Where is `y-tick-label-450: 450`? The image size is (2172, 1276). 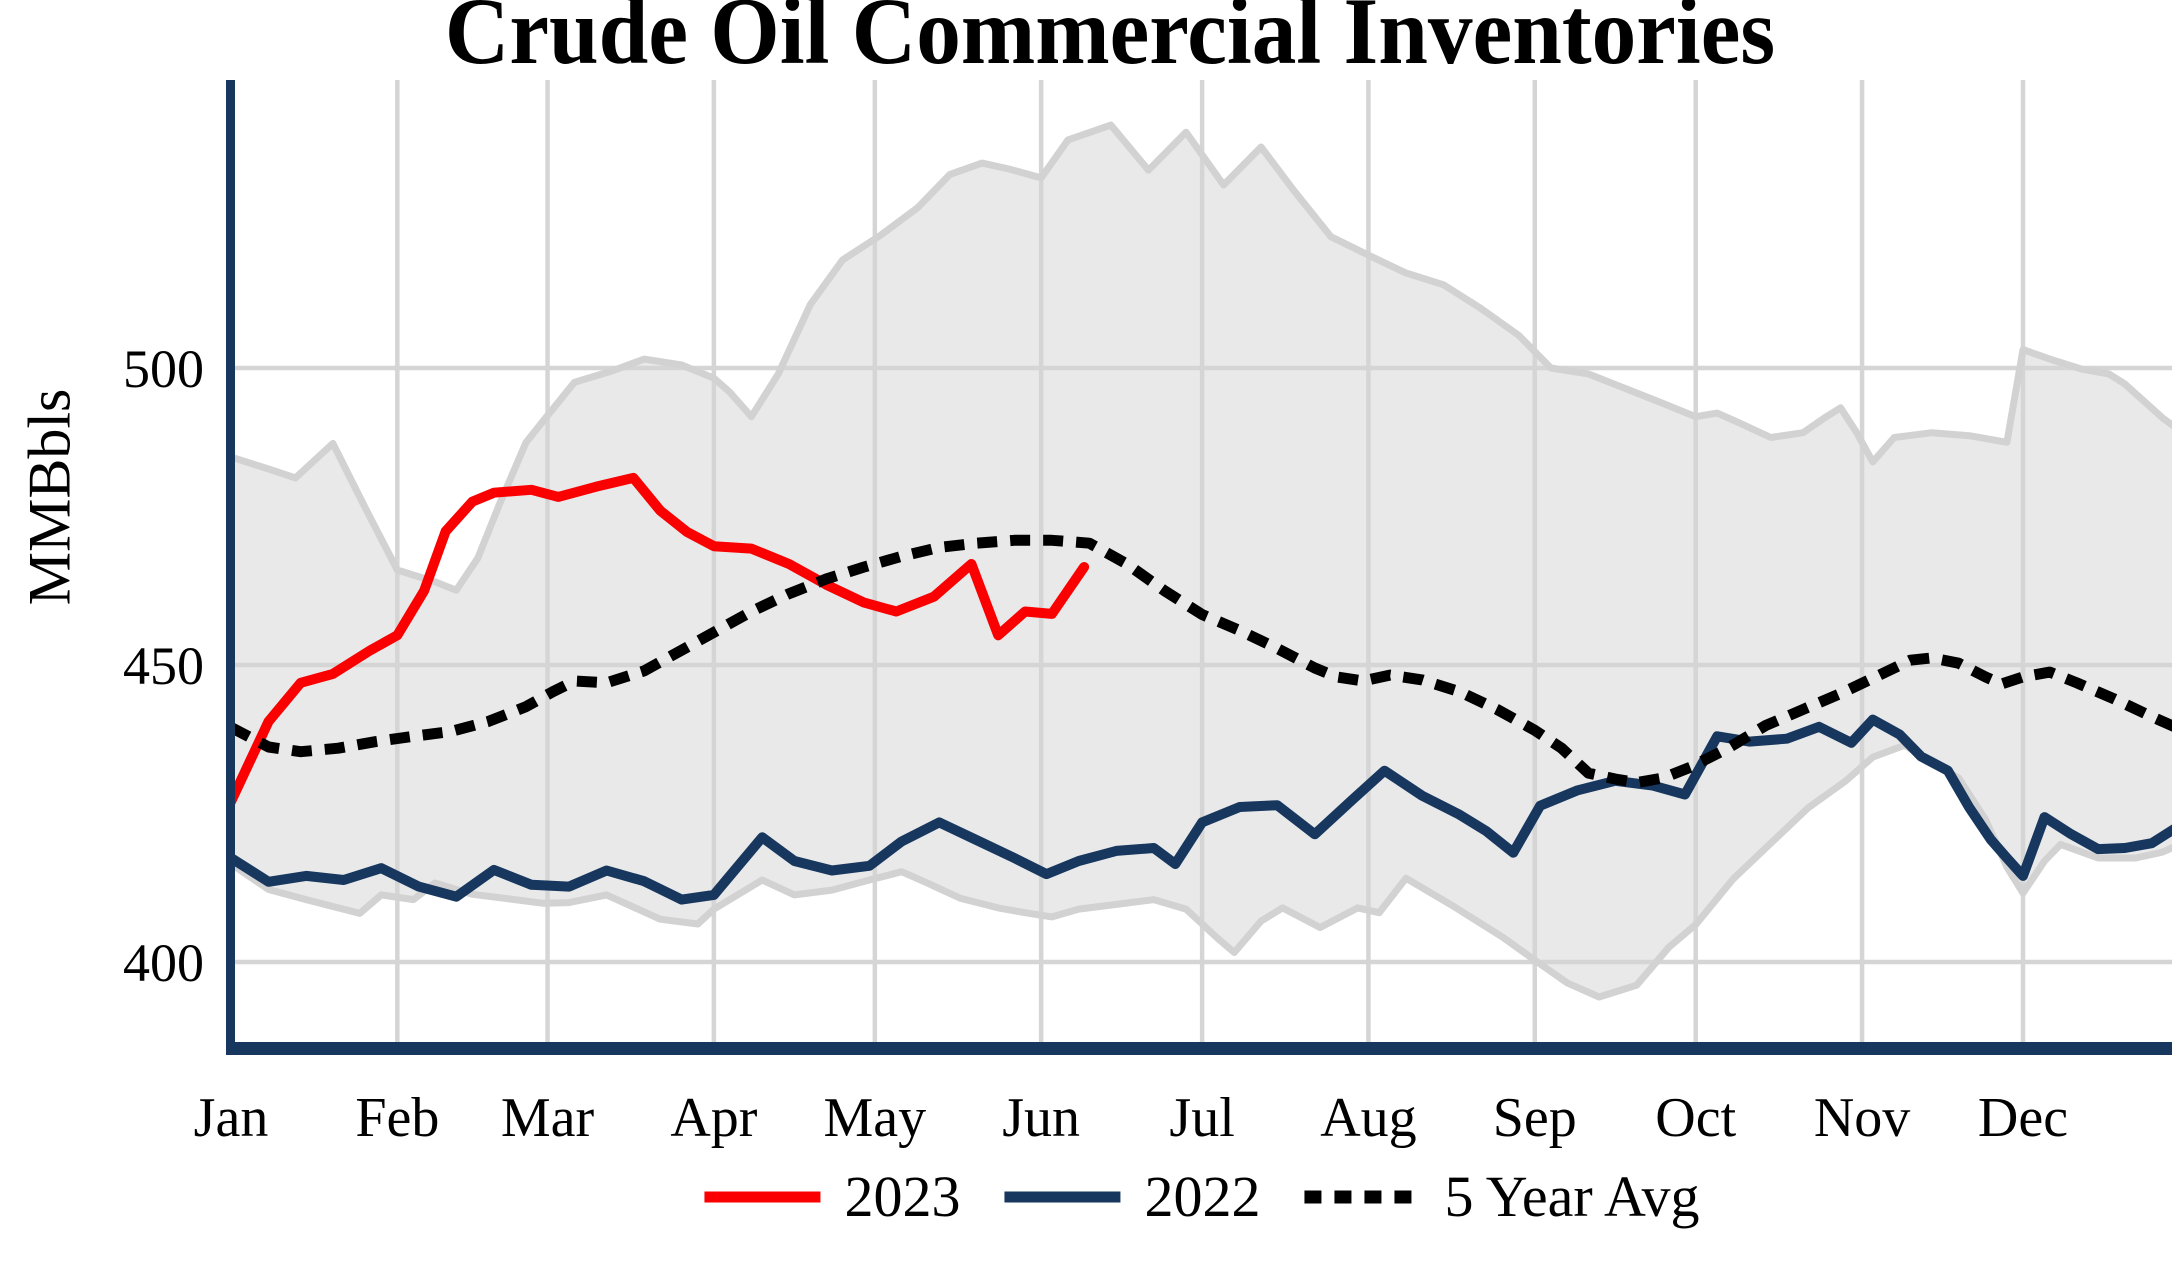
y-tick-label-450: 450 is located at coordinates (163, 666).